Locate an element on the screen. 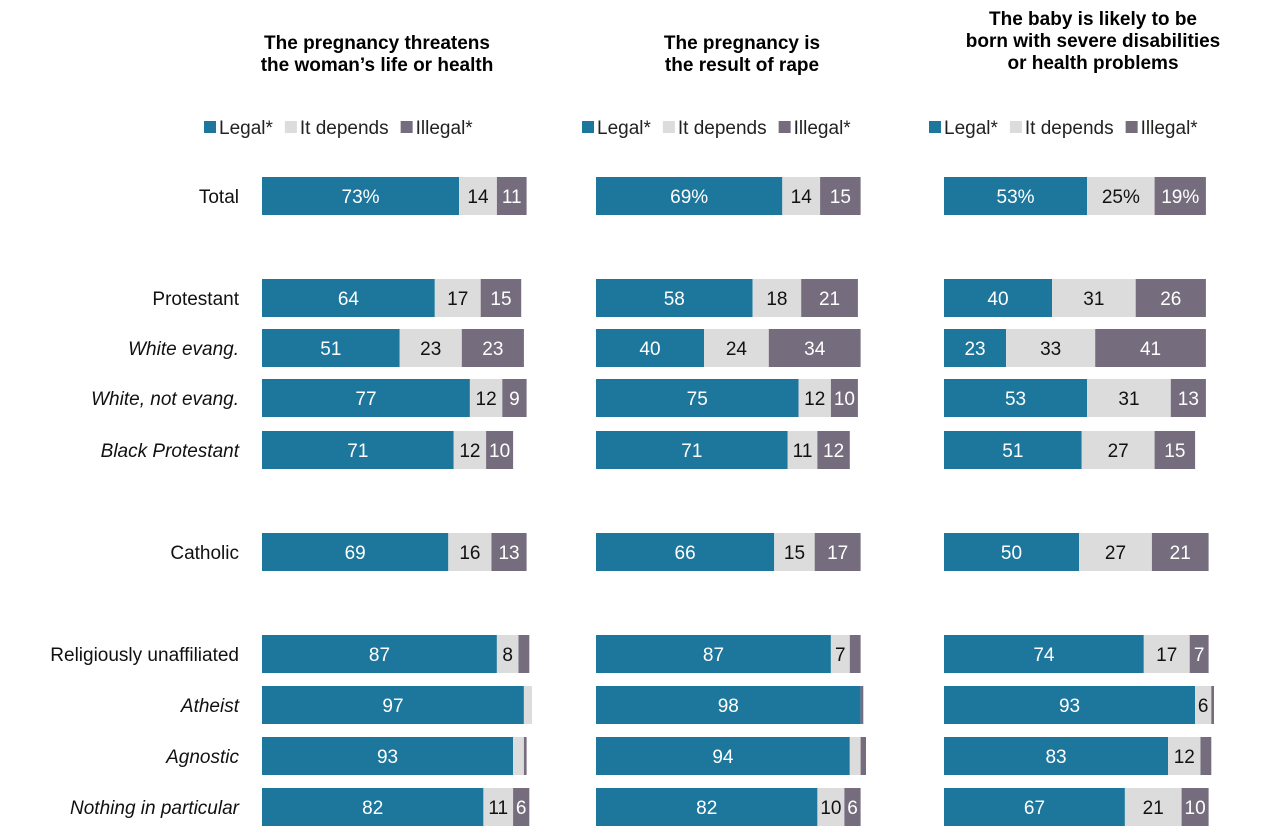 The width and height of the screenshot is (1263, 828). data-label: 34 is located at coordinates (815, 349).